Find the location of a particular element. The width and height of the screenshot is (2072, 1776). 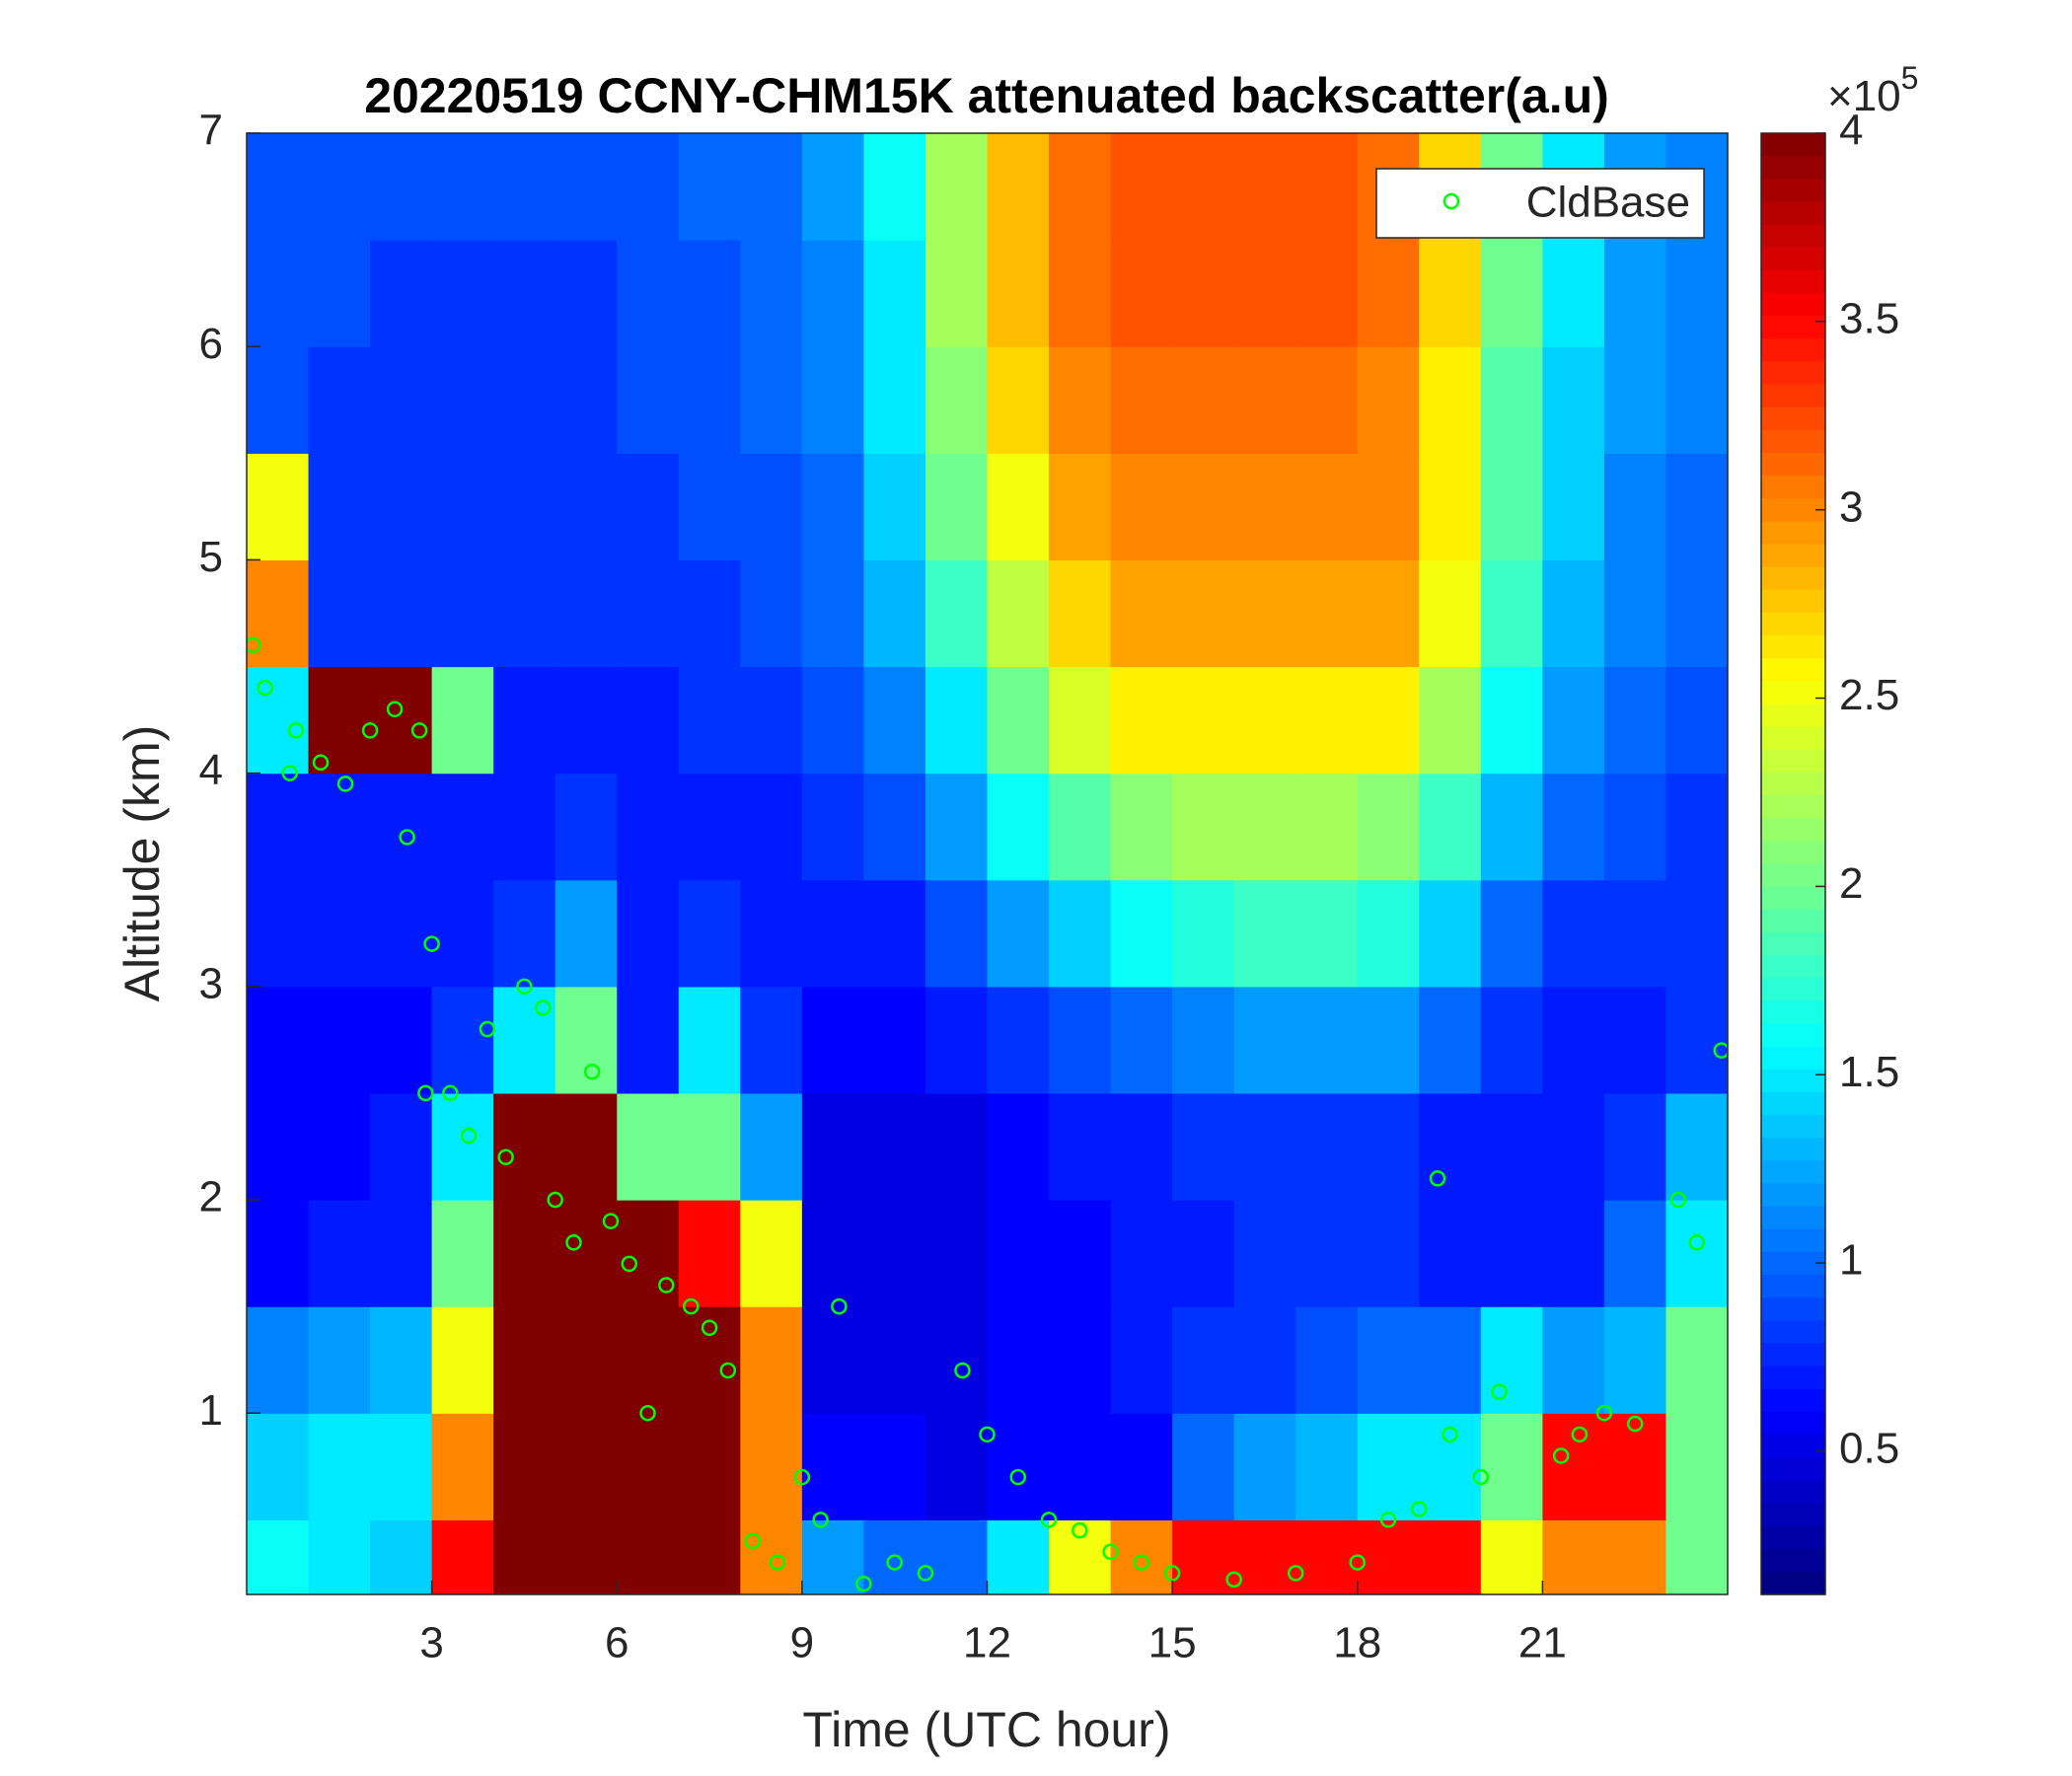

colorbar-tick-label: 2 is located at coordinates (1851, 884).